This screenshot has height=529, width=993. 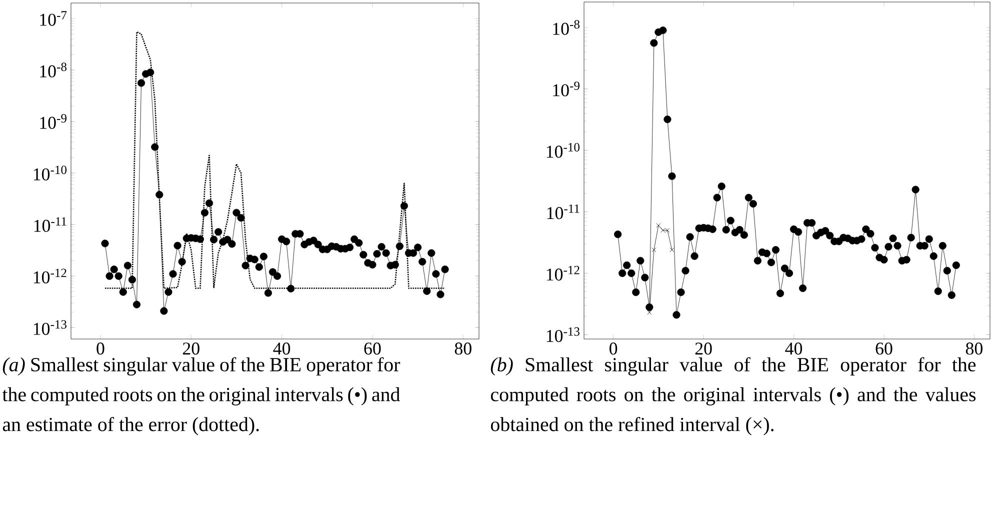 I want to click on y-tick-label: 10$^{-7}$, so click(x=53, y=18).